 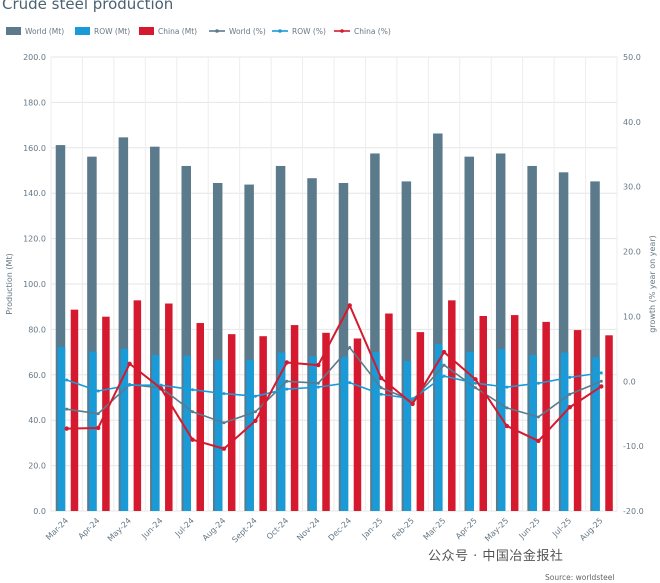 What do you see at coordinates (37, 375) in the screenshot?
I see `y-tick-label: 60.0` at bounding box center [37, 375].